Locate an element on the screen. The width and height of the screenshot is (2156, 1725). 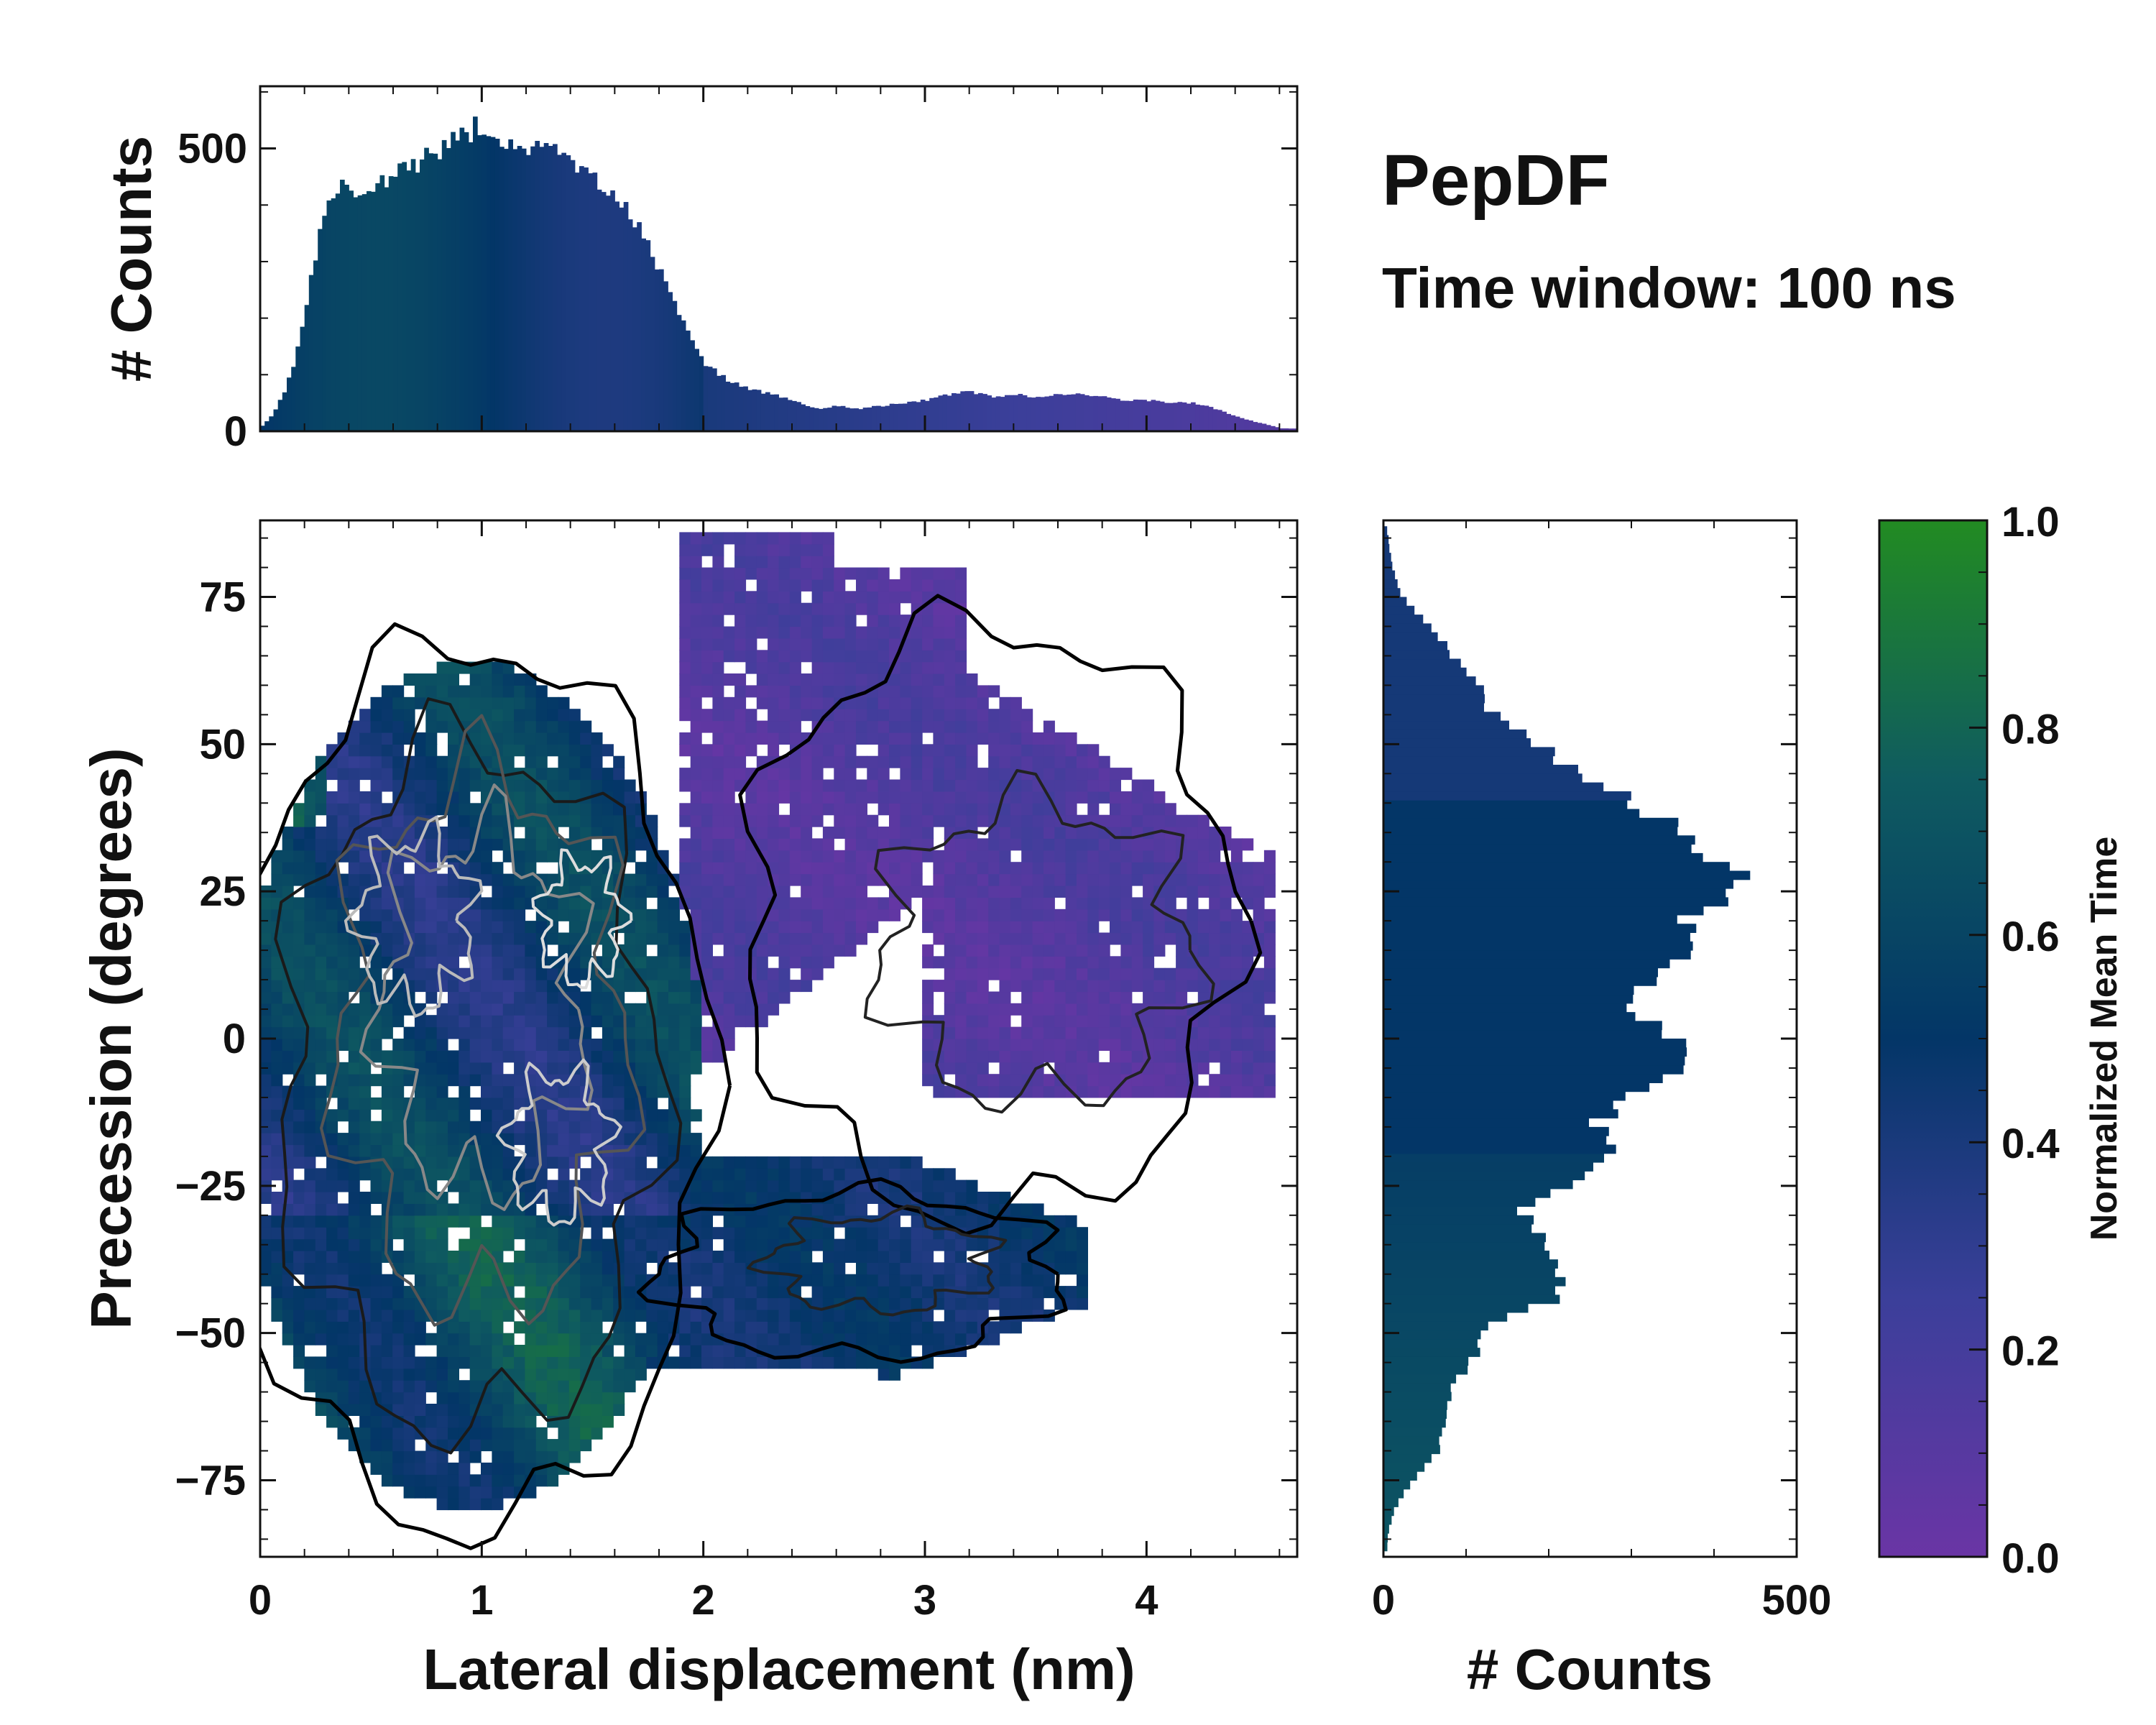
main-ylabel: Precession (degrees) is located at coordinates (111, 1038).